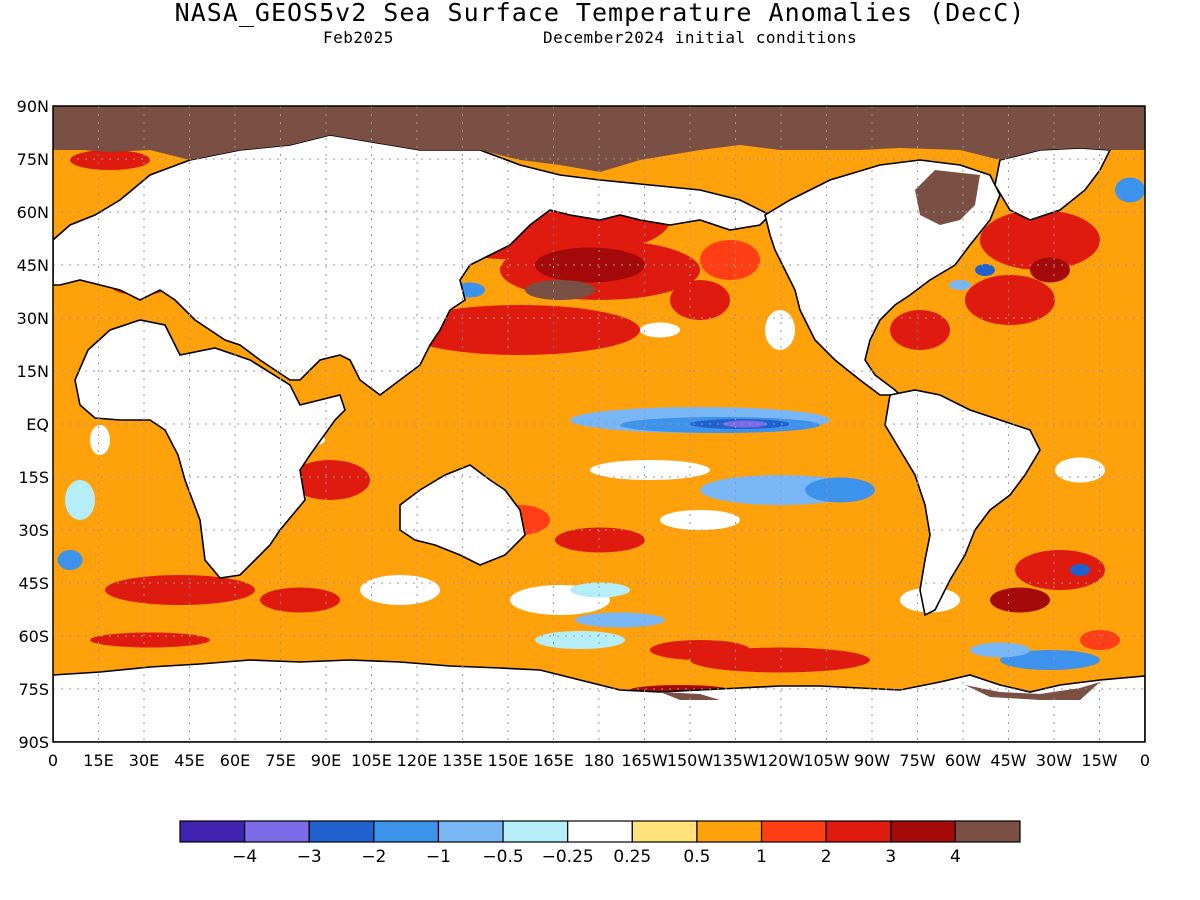 This screenshot has height=900, width=1200. I want to click on land-antarctica, so click(599, 700).